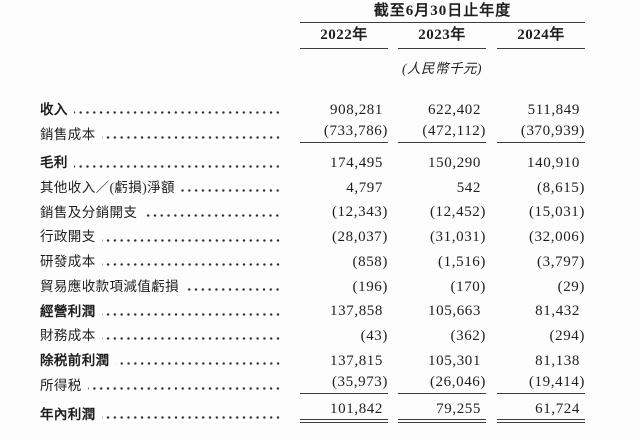 Image resolution: width=640 pixels, height=439 pixels. Describe the element at coordinates (541, 412) in the screenshot. I see `value-cell: 61,724` at that location.